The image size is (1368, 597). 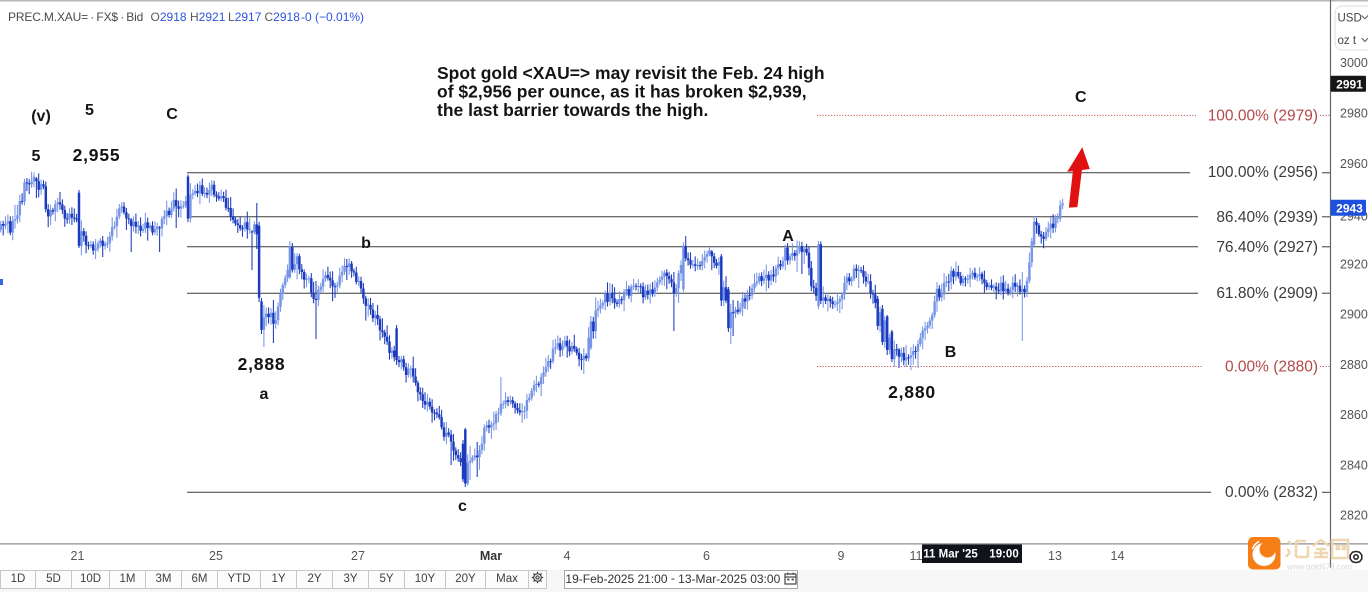 What do you see at coordinates (1347, 41) in the screenshot?
I see `svg-text: oz t` at bounding box center [1347, 41].